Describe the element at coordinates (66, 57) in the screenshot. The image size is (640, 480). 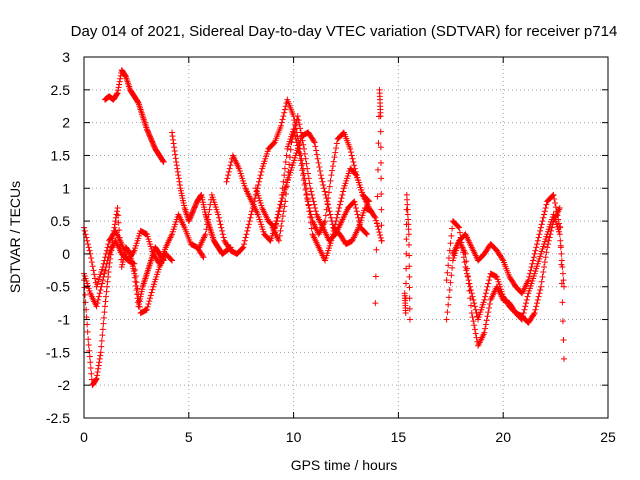
I see `y-tick-label: 3` at that location.